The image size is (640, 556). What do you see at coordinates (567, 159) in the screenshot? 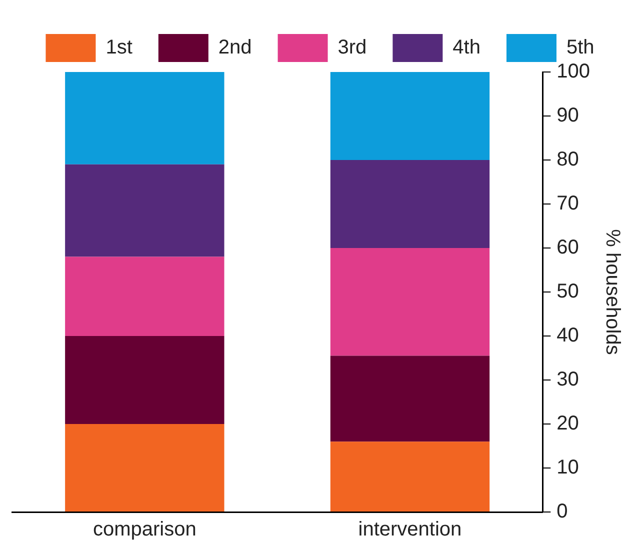
I see `y-tick-label: 80` at bounding box center [567, 159].